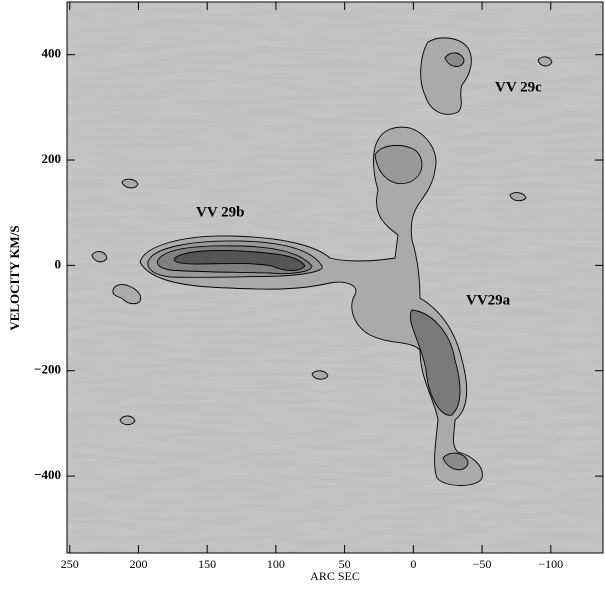 This screenshot has width=605, height=591. I want to click on x-tick-label: 100, so click(276, 564).